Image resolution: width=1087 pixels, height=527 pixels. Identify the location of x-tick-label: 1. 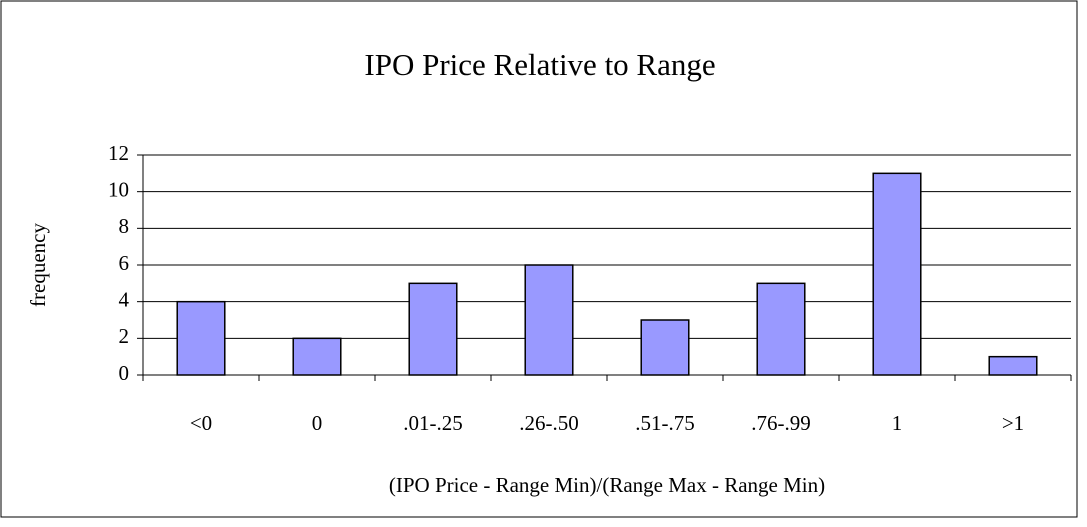
(897, 423).